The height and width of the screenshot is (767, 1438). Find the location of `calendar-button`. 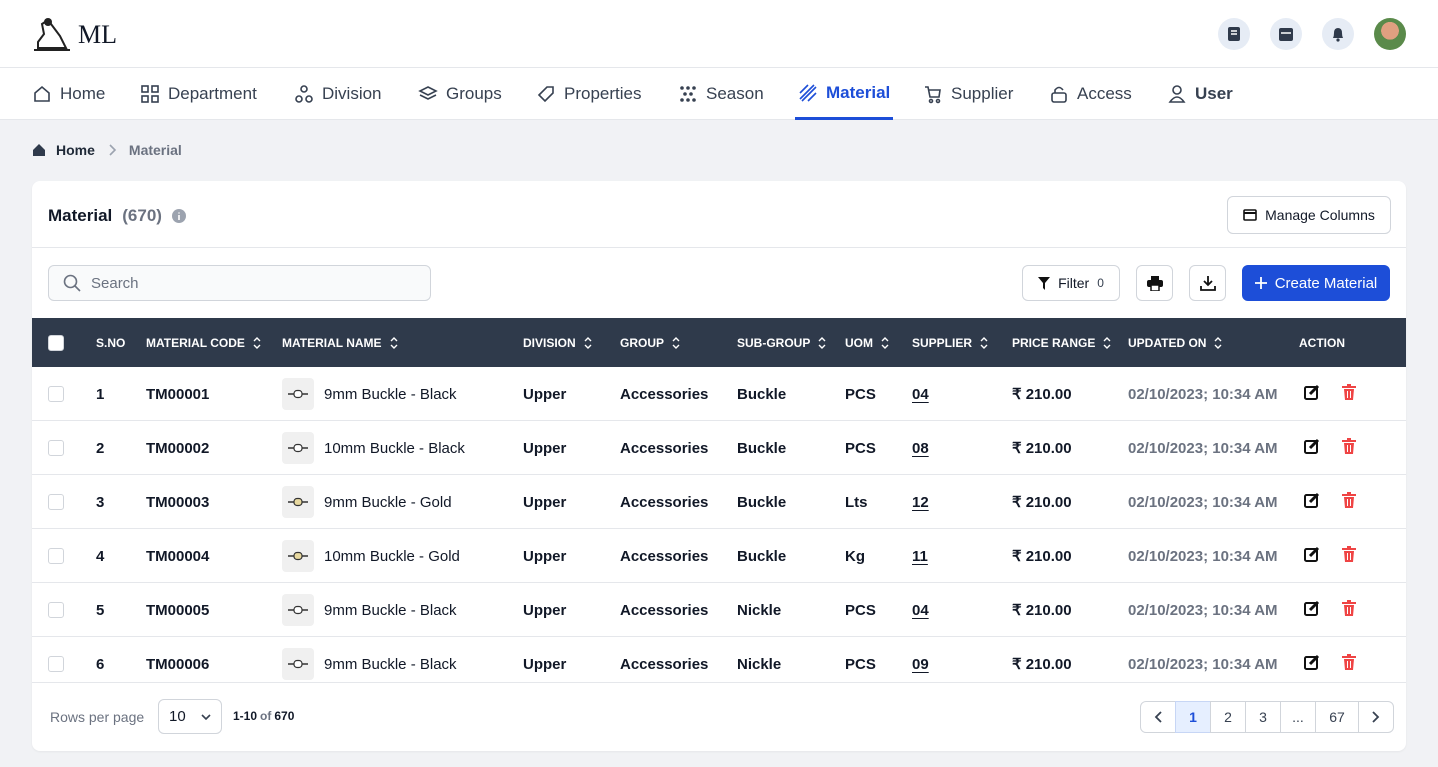

calendar-button is located at coordinates (1286, 34).